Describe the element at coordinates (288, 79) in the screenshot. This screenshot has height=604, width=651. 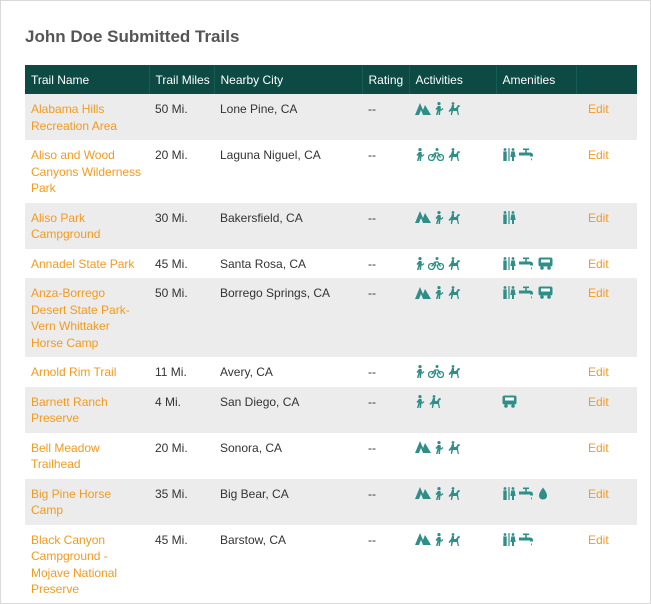
I see `column-header-nearby-city: Nearby City` at that location.